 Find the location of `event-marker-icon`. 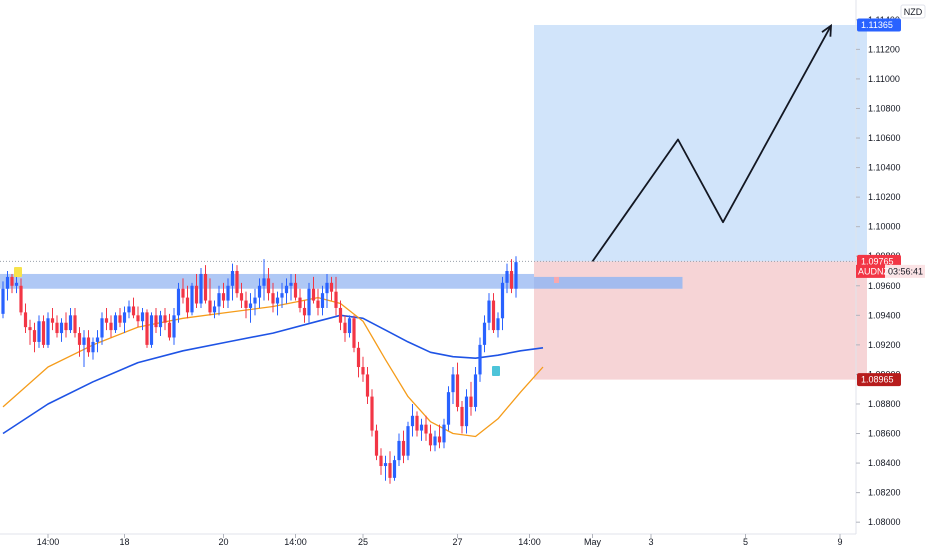

event-marker-icon is located at coordinates (18, 272).